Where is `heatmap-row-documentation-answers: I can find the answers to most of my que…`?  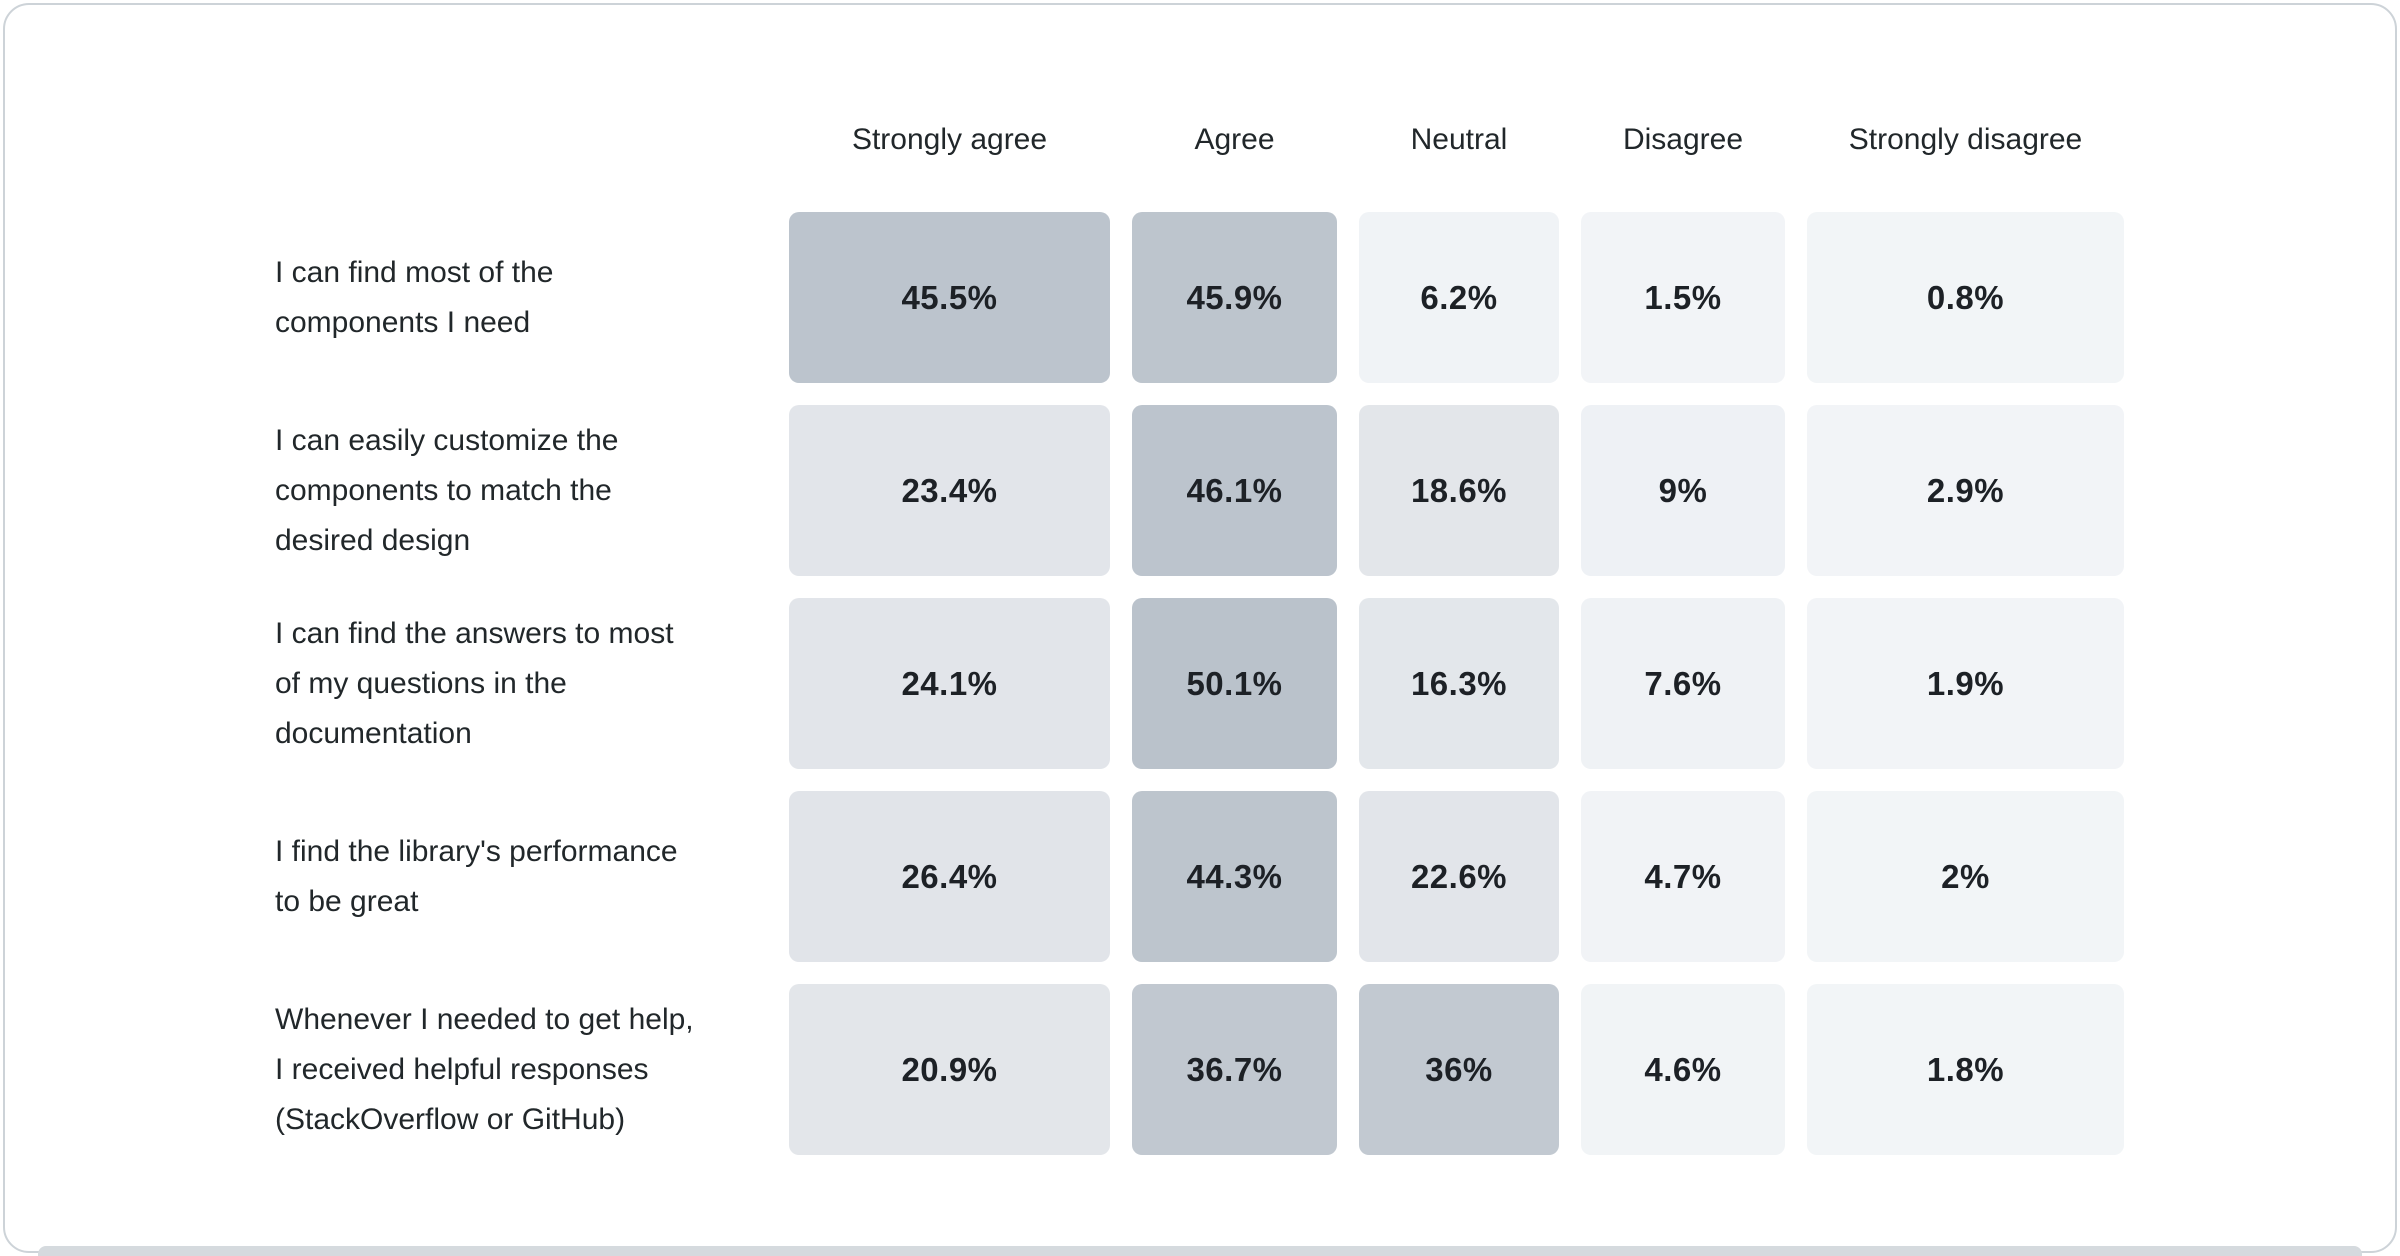 heatmap-row-documentation-answers: I can find the answers to most of my que… is located at coordinates (1199, 683).